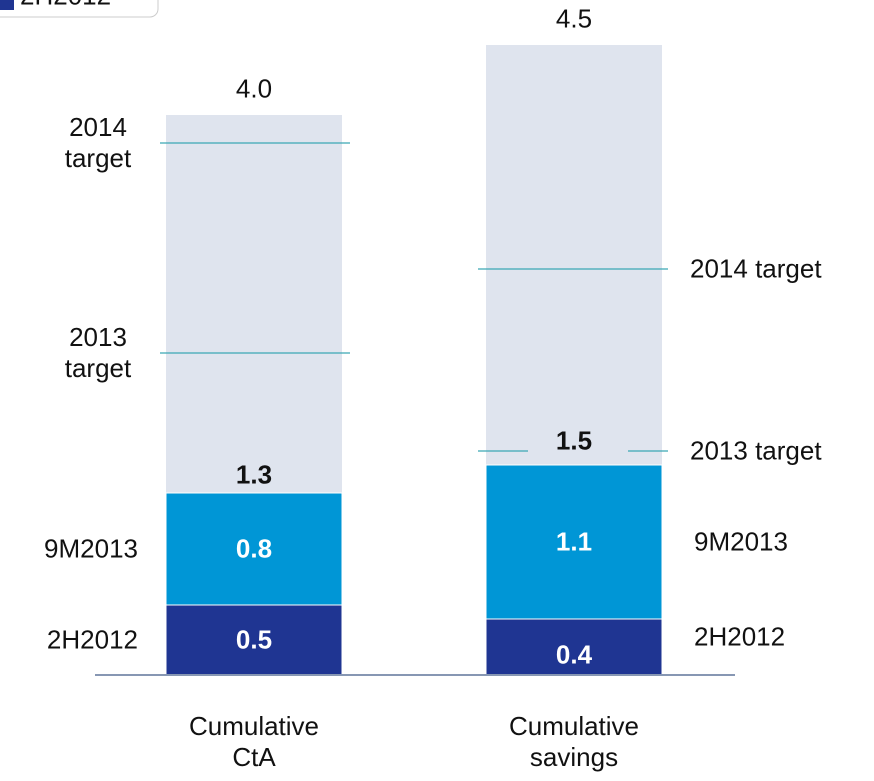  I want to click on segment-label: 0.8, so click(254, 548).